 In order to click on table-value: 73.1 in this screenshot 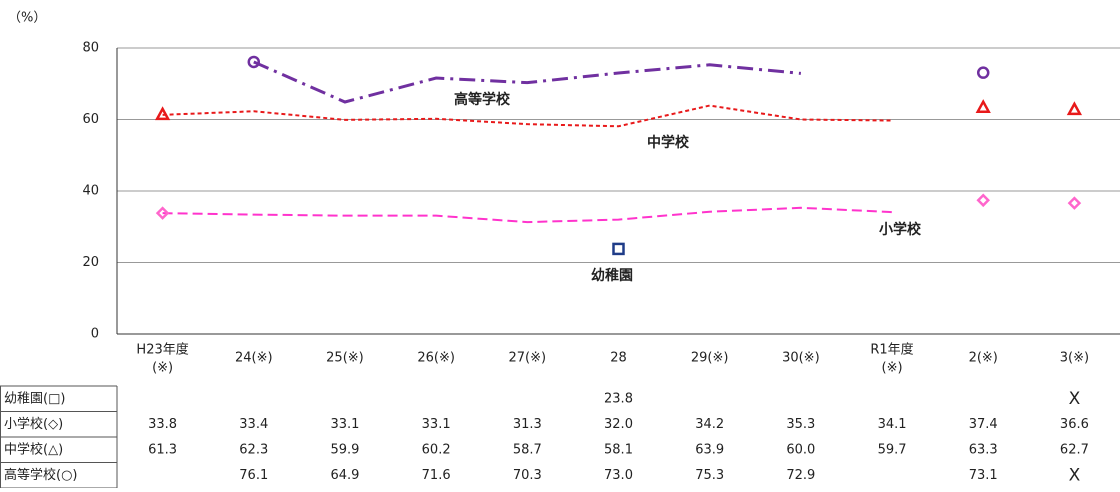, I will do `click(983, 475)`.